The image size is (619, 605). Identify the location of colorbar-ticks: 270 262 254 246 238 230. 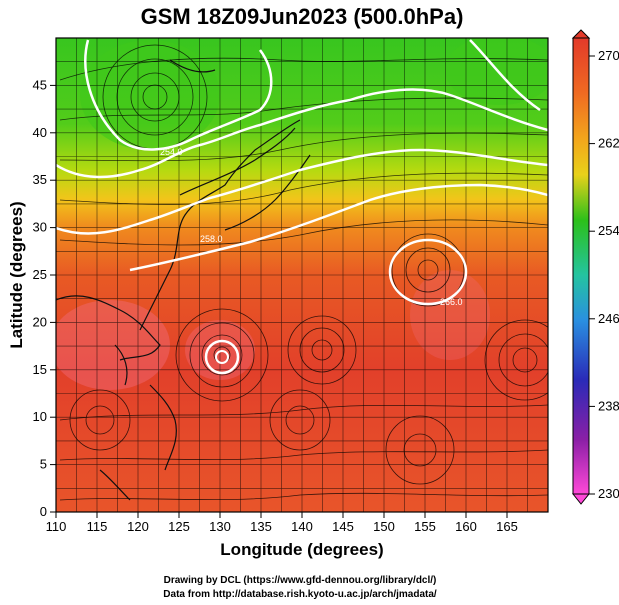
(604, 274).